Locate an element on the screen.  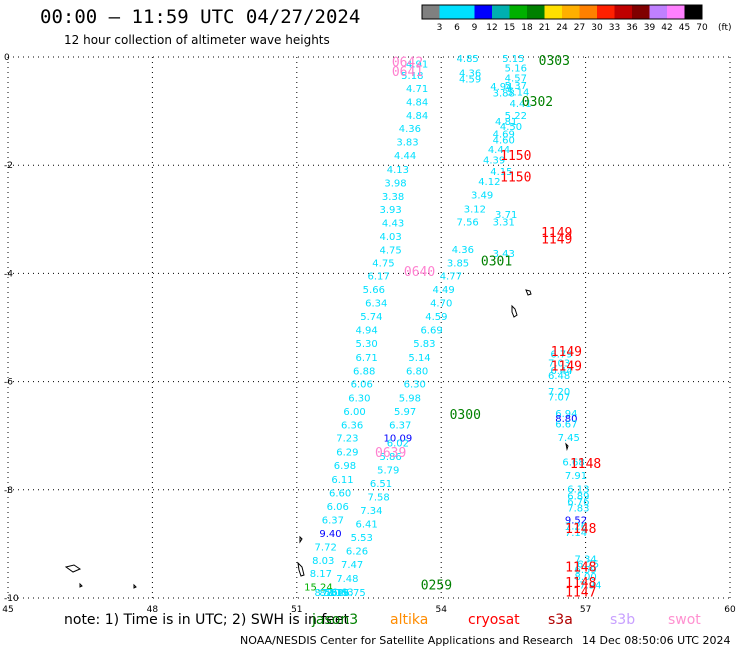
wave-height-label: 15.24 is located at coordinates (318, 587).